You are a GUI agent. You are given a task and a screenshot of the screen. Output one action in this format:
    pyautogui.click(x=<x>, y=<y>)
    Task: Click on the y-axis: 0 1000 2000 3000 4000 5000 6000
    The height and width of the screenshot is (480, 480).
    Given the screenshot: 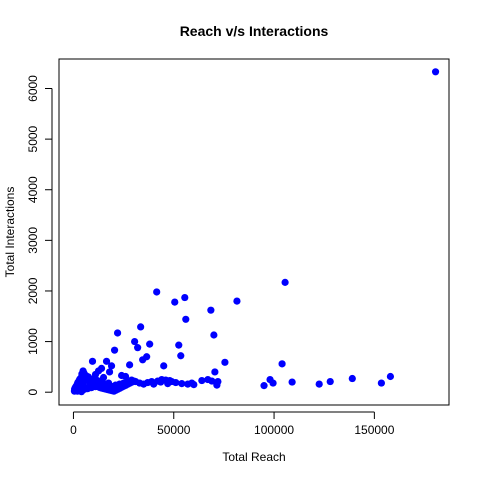 What is the action you would take?
    pyautogui.click(x=39, y=235)
    